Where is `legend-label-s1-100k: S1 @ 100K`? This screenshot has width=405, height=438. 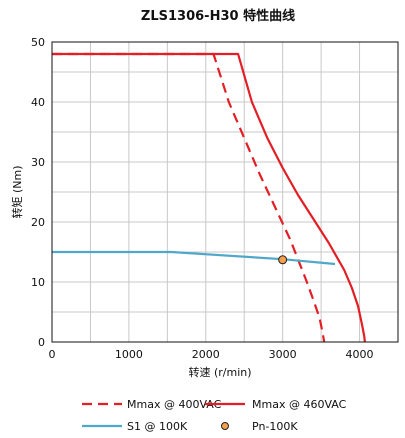
legend-label-s1-100k: S1 @ 100K is located at coordinates (157, 426).